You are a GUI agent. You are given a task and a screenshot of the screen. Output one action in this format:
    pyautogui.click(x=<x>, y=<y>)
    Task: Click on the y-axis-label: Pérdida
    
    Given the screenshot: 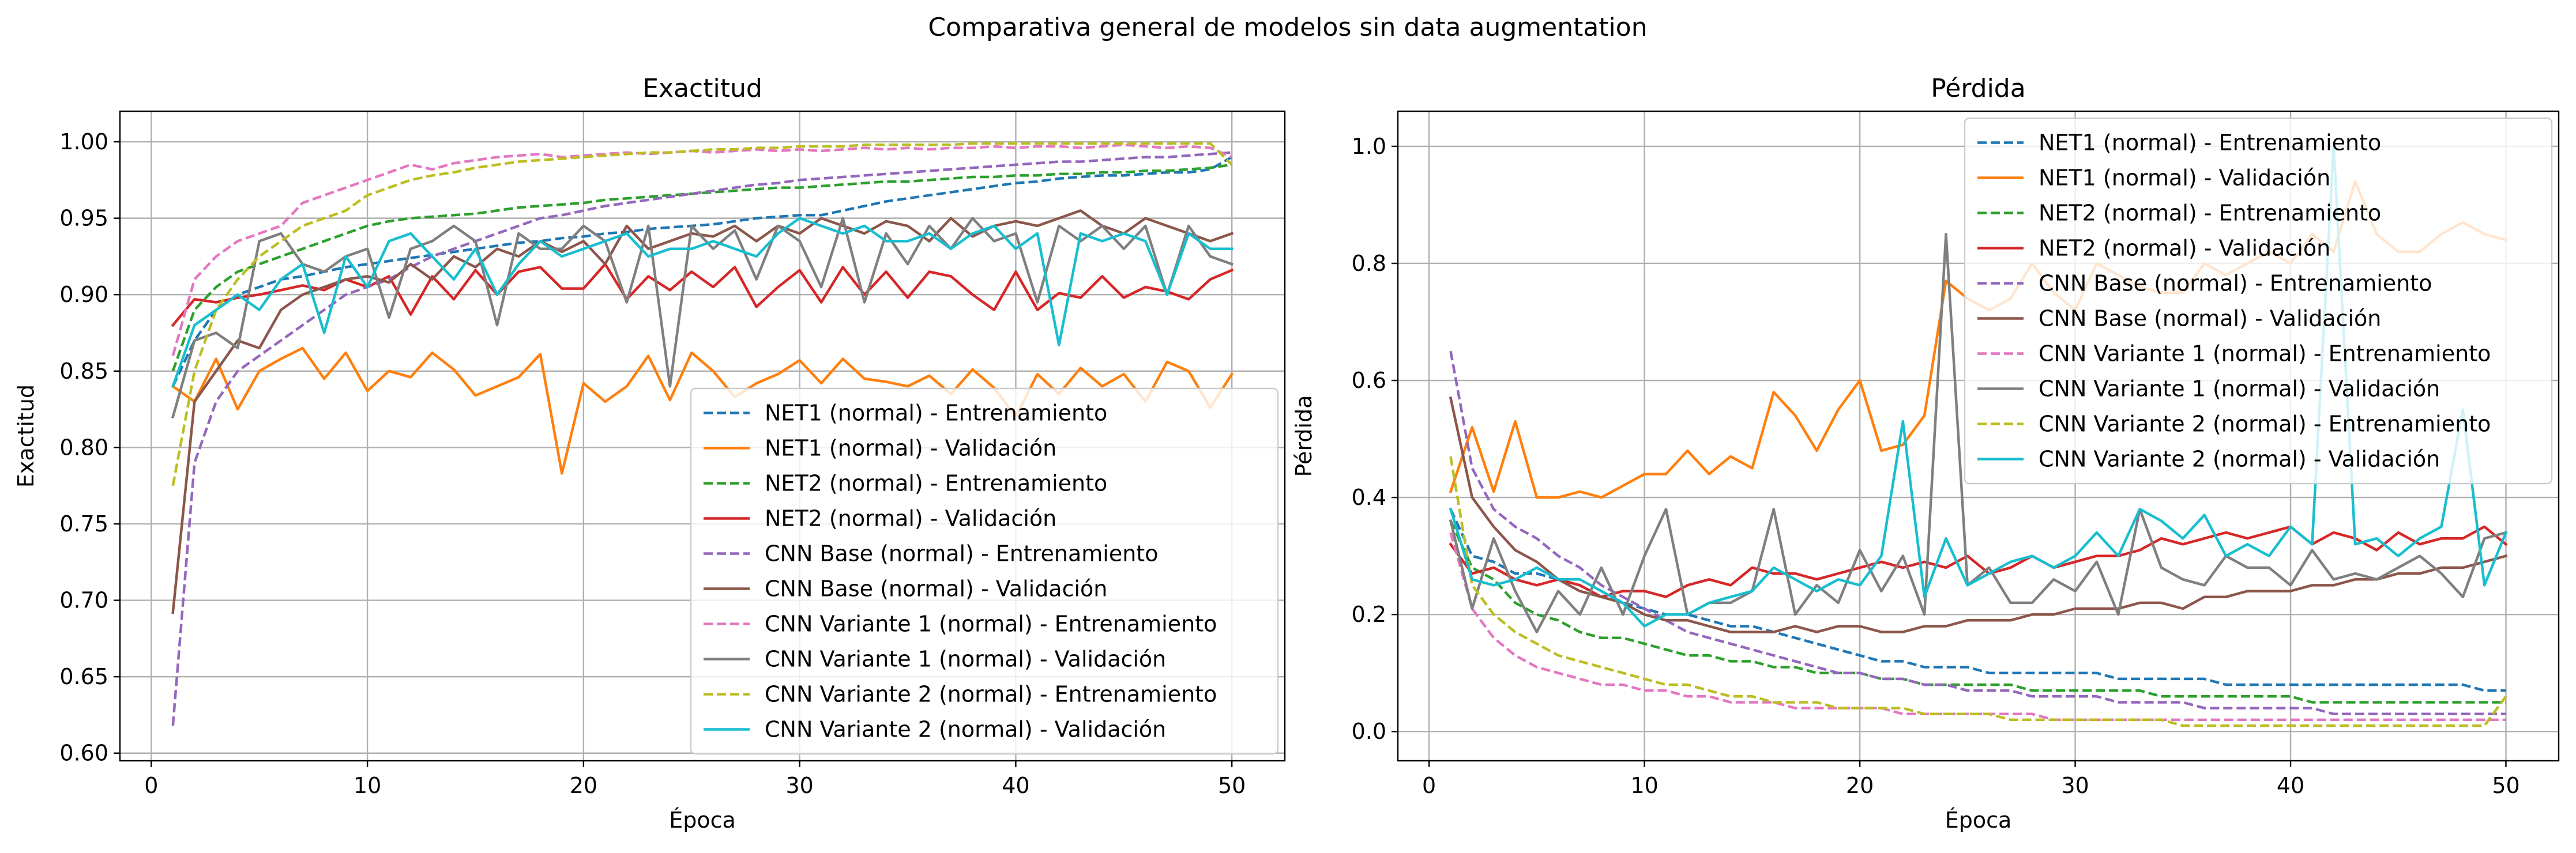 What is the action you would take?
    pyautogui.click(x=1304, y=436)
    